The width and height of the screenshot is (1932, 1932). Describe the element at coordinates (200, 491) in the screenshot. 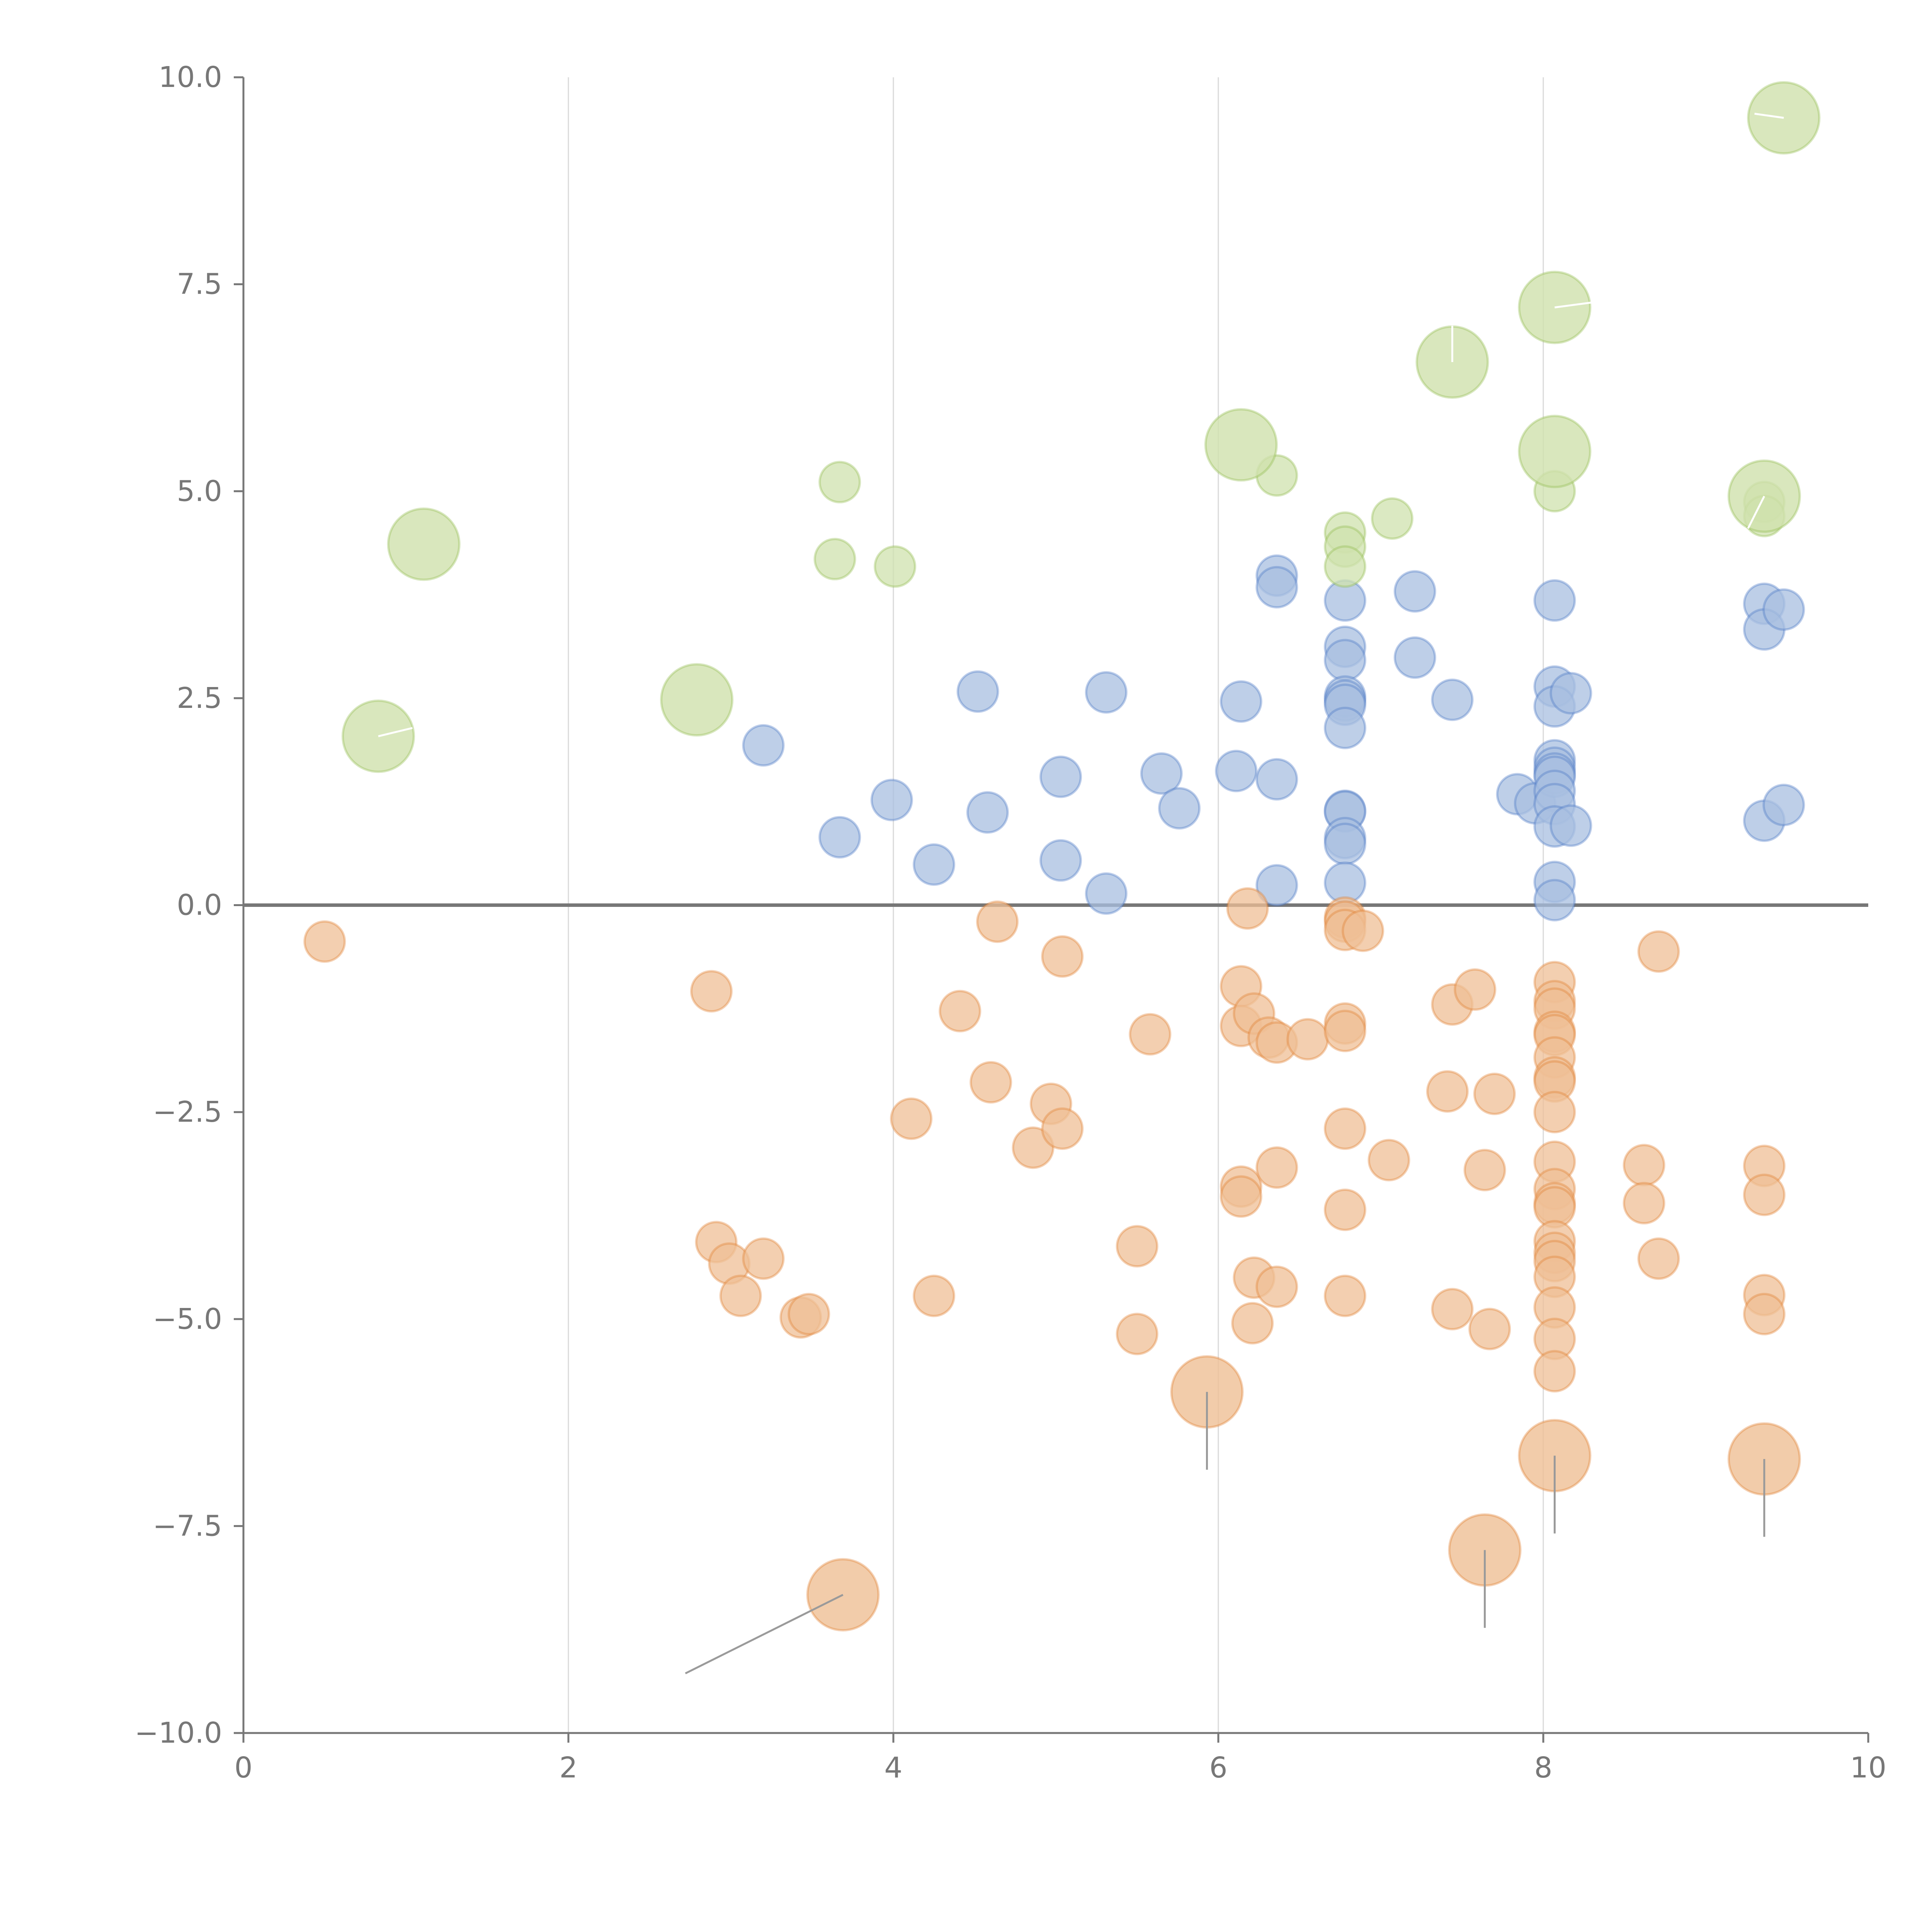

I see `y-tick-label: 5.0` at that location.